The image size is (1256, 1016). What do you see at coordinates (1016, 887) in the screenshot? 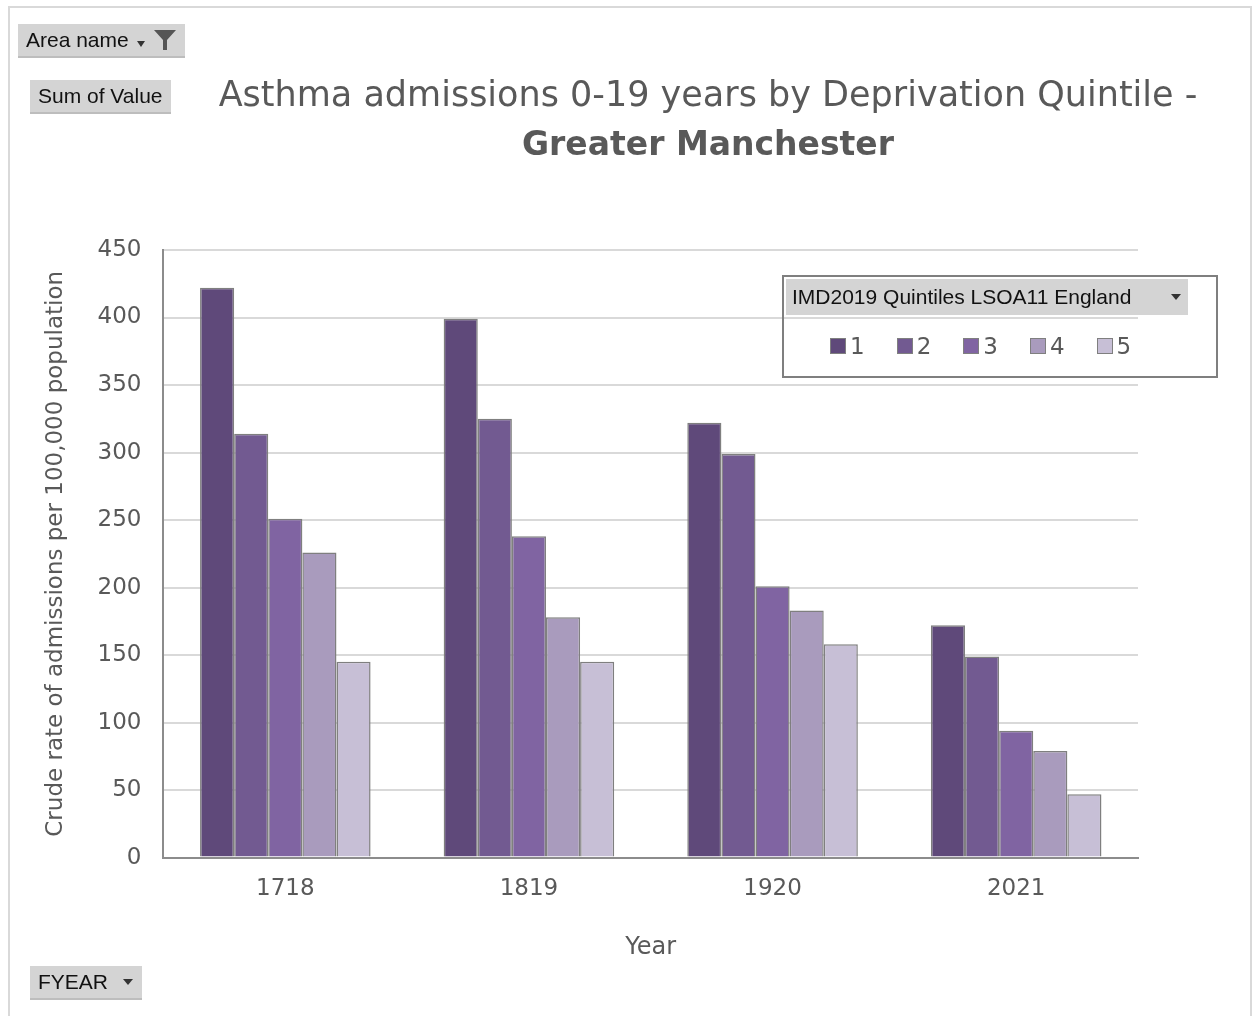
I see `x-tick-label: 2021` at bounding box center [1016, 887].